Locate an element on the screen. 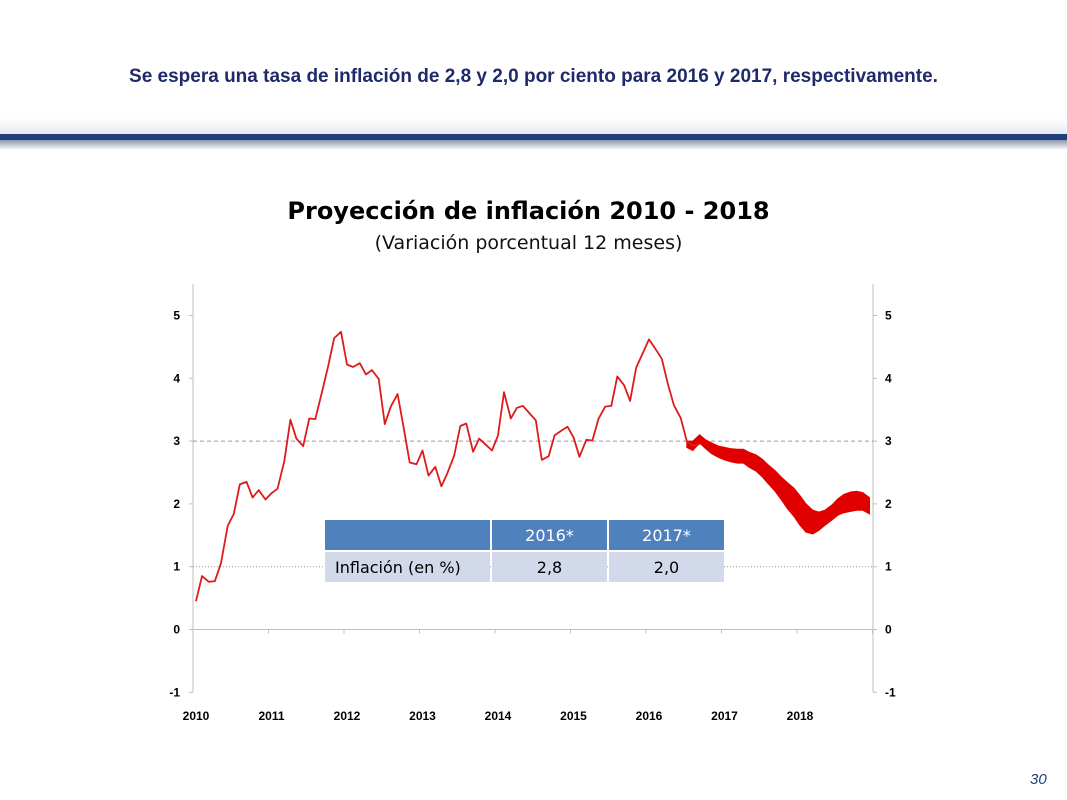 This screenshot has height=800, width=1067. x-tick-label: 2014 is located at coordinates (498, 716).